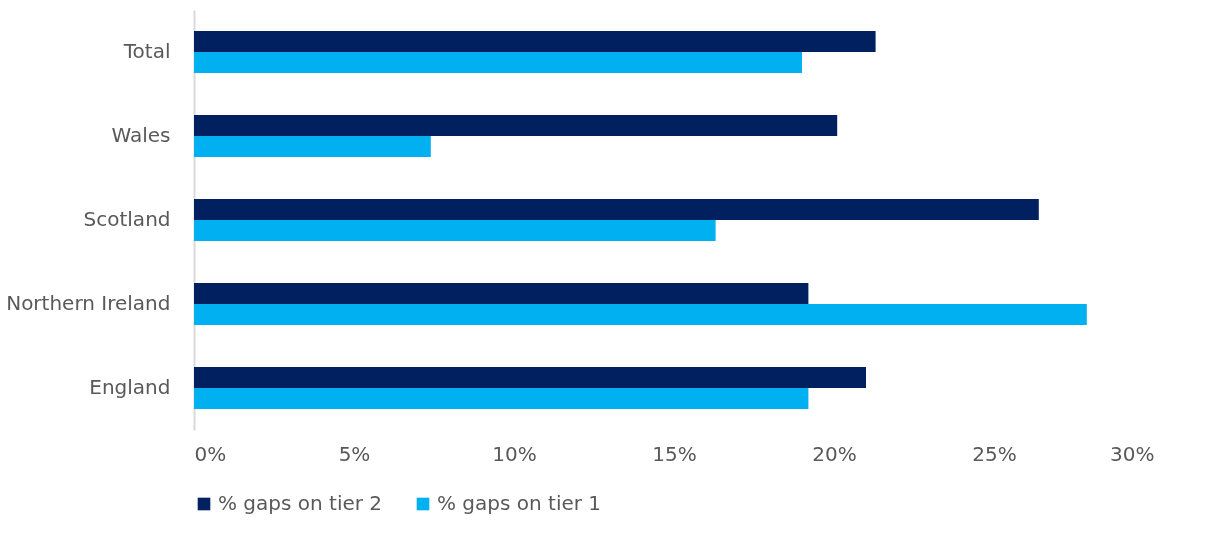  Describe the element at coordinates (514, 453) in the screenshot. I see `x-tick-label: 10%` at that location.